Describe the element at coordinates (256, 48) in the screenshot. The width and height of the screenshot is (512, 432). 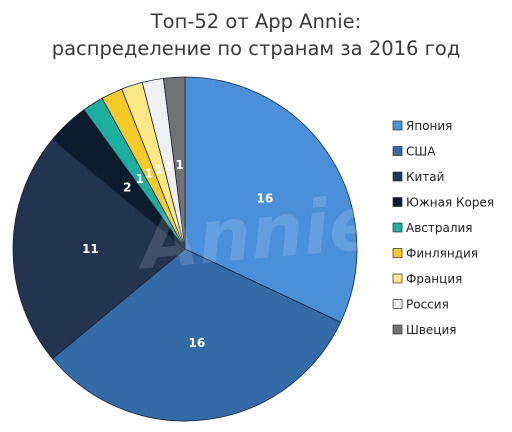
I see `chart-title-line-2: распределение по странам за 2016 год` at that location.